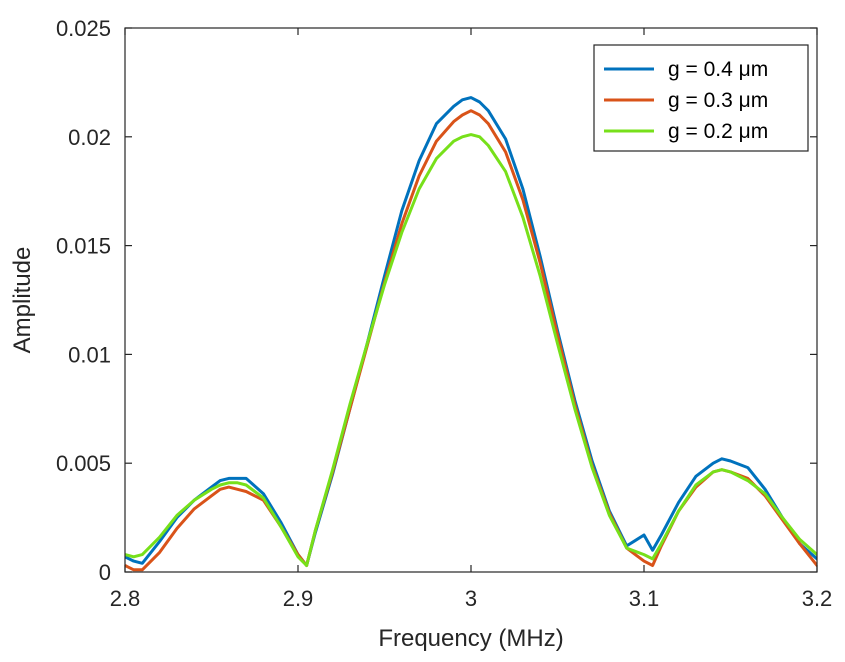 Image resolution: width=845 pixels, height=662 pixels. Describe the element at coordinates (125, 598) in the screenshot. I see `x-tick-label: 2.8` at that location.